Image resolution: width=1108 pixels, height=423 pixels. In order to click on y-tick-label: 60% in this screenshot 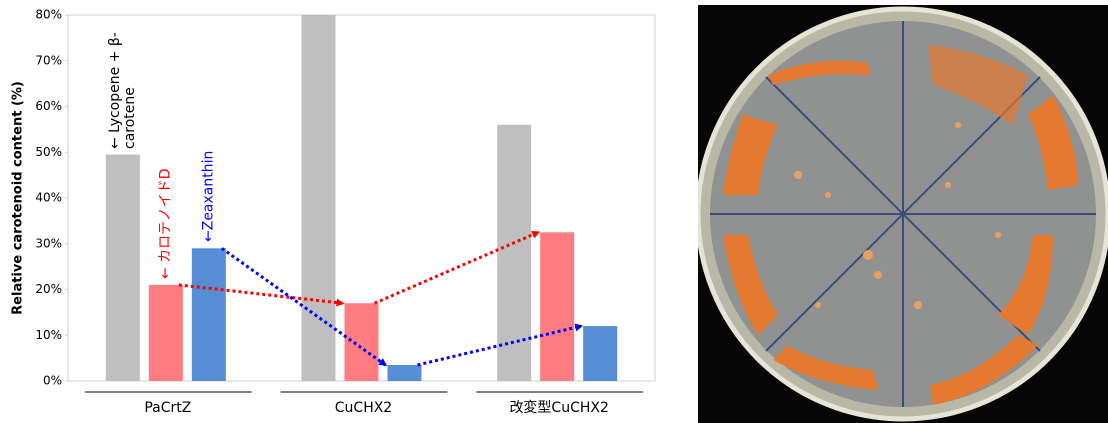, I will do `click(48, 106)`.